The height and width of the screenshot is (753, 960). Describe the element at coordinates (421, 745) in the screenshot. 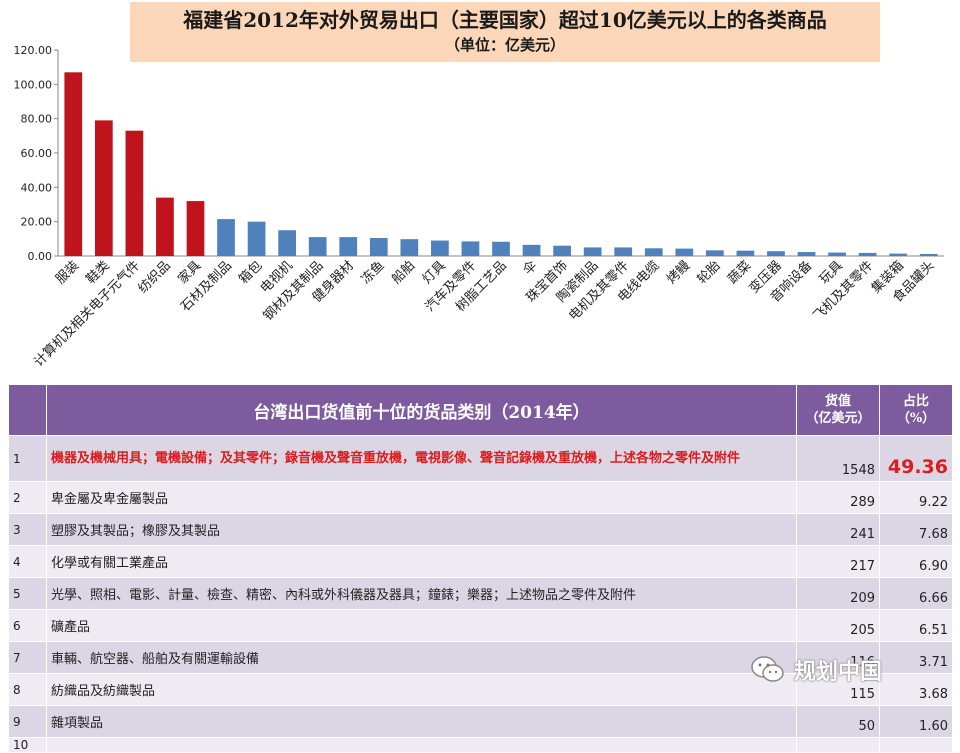

I see `cell-cat` at that location.